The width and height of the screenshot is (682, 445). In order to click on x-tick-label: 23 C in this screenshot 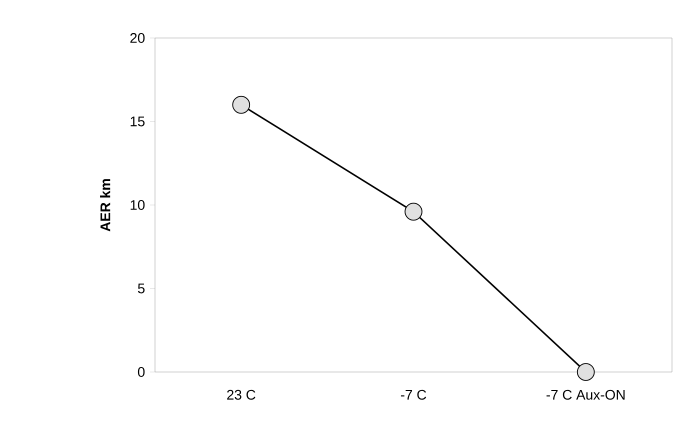, I will do `click(241, 395)`.